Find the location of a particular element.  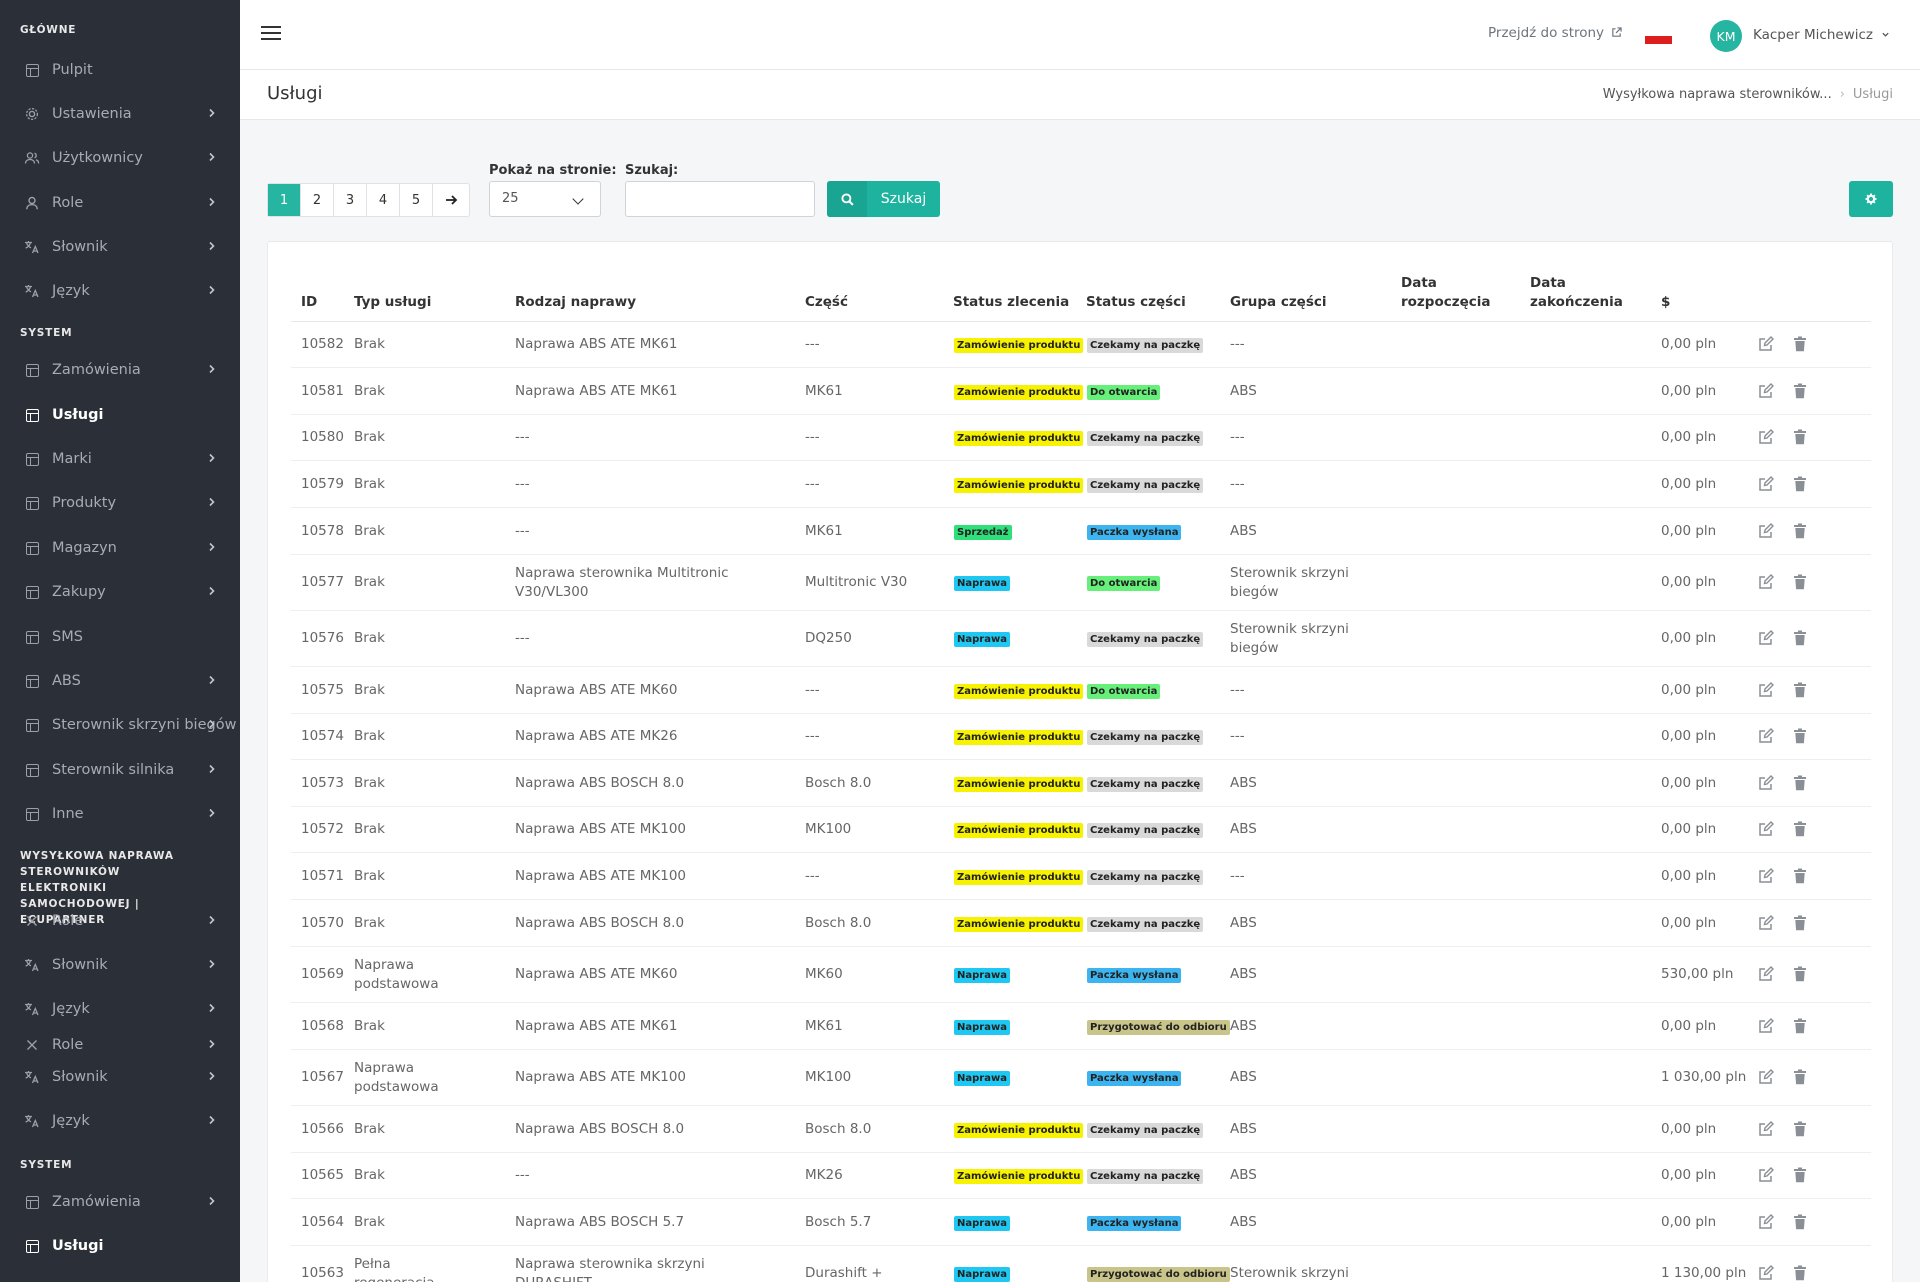

search-input is located at coordinates (720, 199).